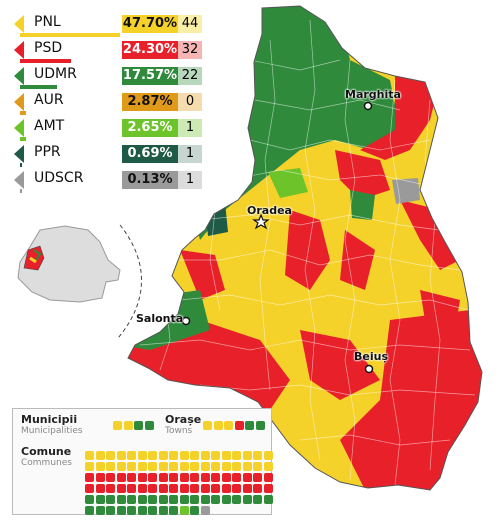  What do you see at coordinates (46, 463) in the screenshot?
I see `communes-sublabel: Communes` at bounding box center [46, 463].